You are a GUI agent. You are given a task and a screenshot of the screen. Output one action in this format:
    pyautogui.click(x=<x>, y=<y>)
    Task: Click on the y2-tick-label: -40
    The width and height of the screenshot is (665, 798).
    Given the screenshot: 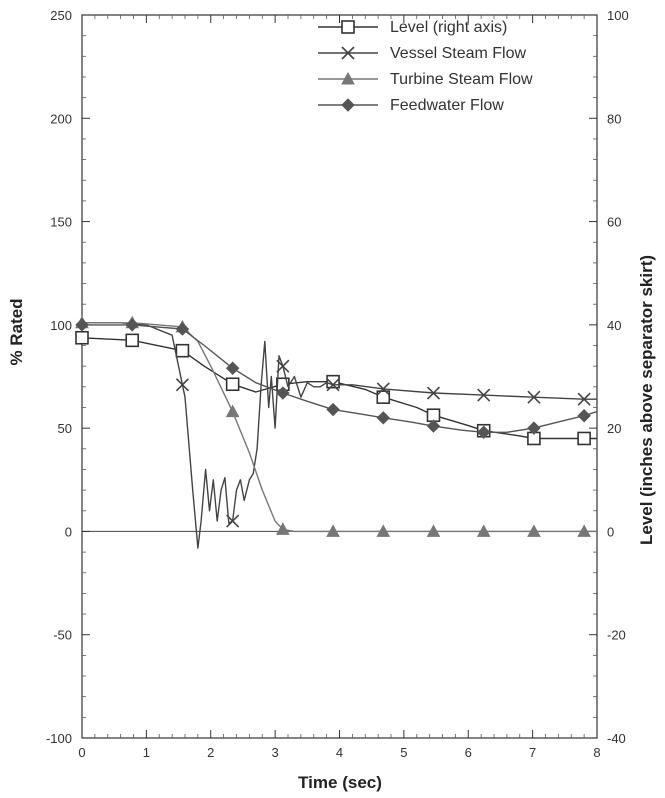 What is the action you would take?
    pyautogui.click(x=616, y=738)
    